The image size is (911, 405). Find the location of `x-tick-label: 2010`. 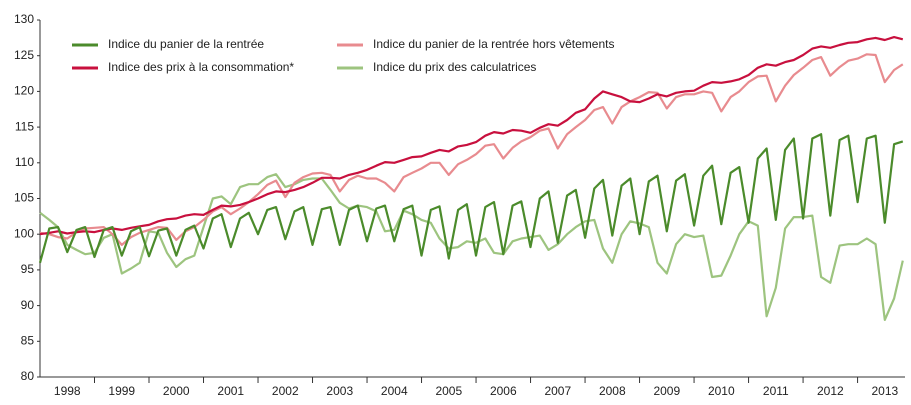

x-tick-label: 2010 is located at coordinates (721, 391).